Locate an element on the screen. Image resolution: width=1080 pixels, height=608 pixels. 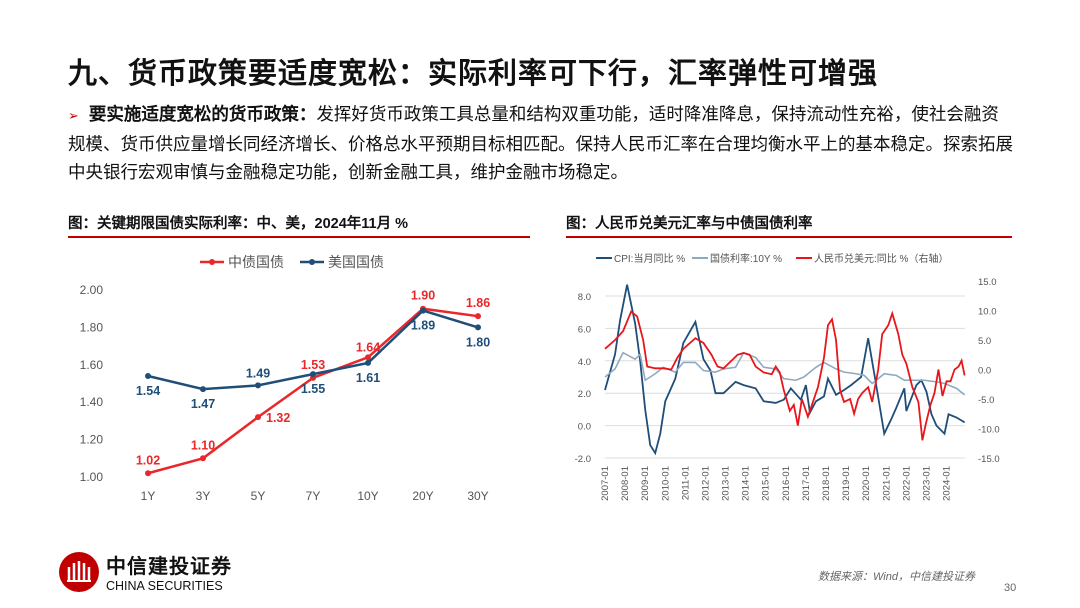
company-logo: 中信建投证券 CHINA SECURITIES is located at coordinates (145, 571).